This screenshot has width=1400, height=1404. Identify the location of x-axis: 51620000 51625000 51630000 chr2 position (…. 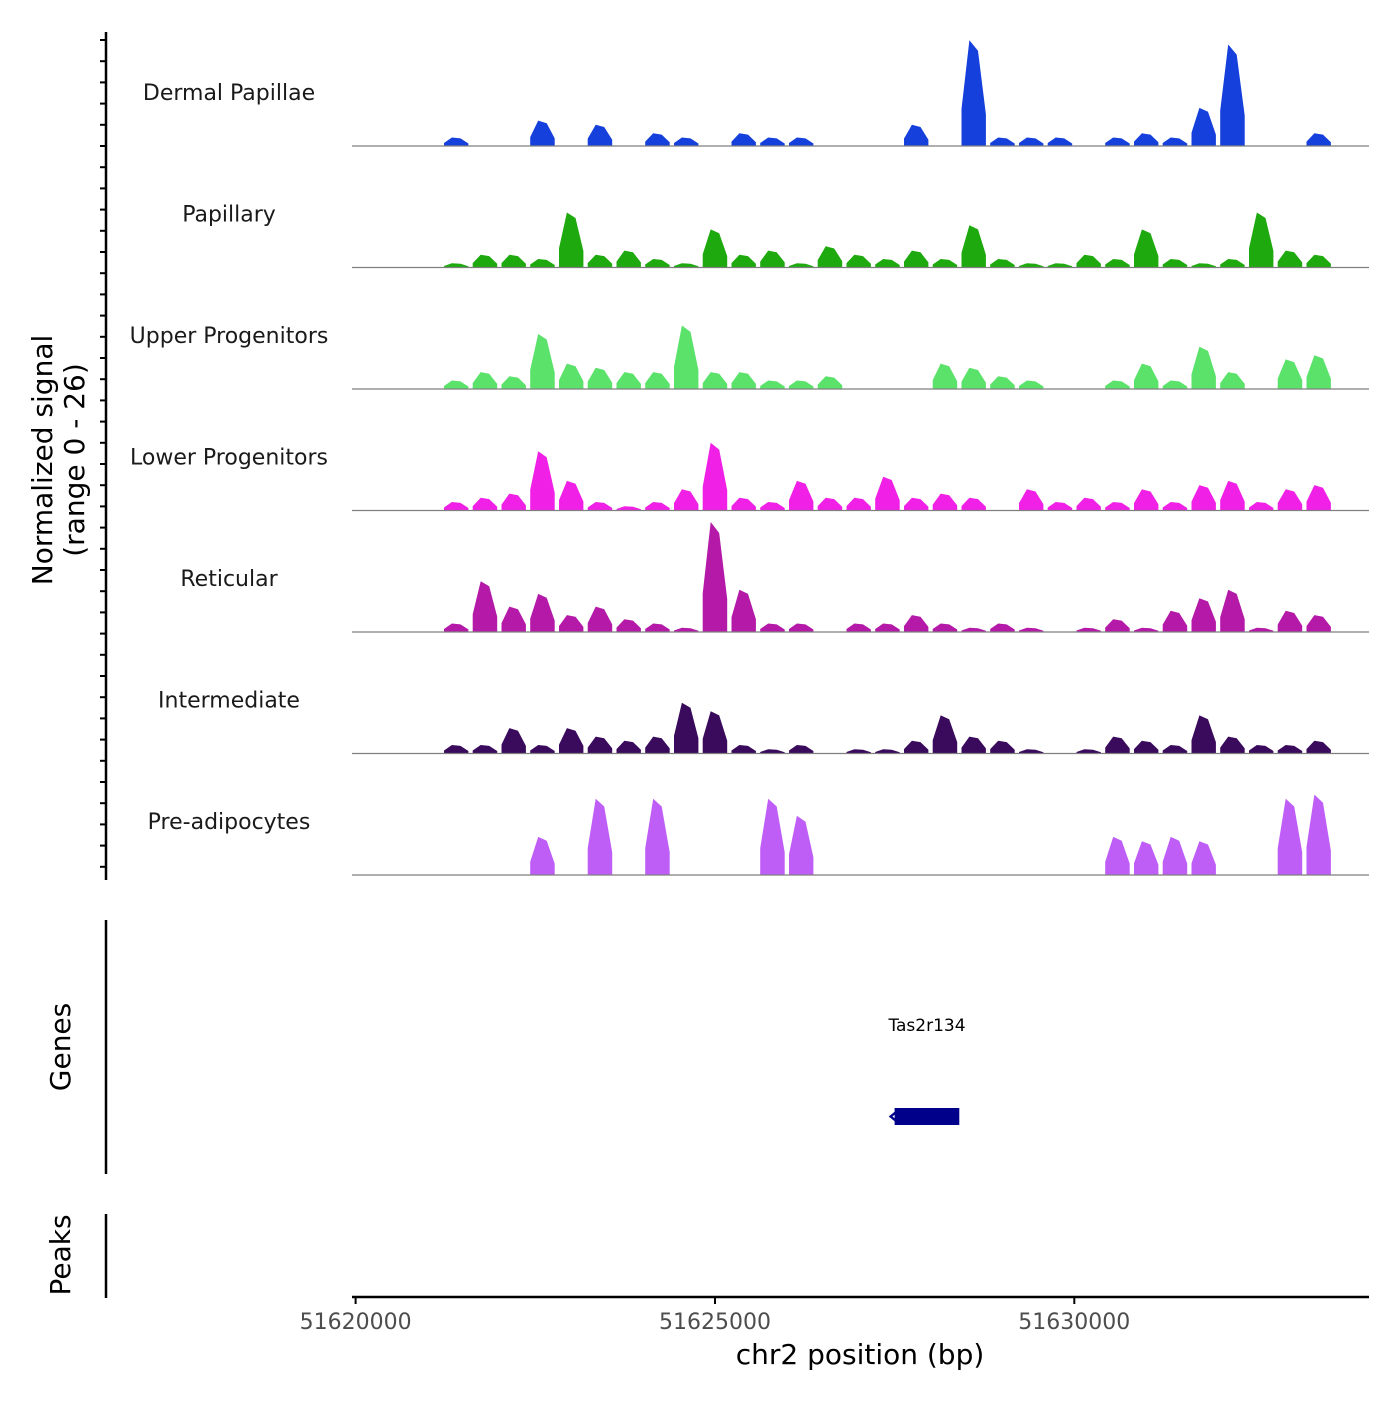
(834, 1333).